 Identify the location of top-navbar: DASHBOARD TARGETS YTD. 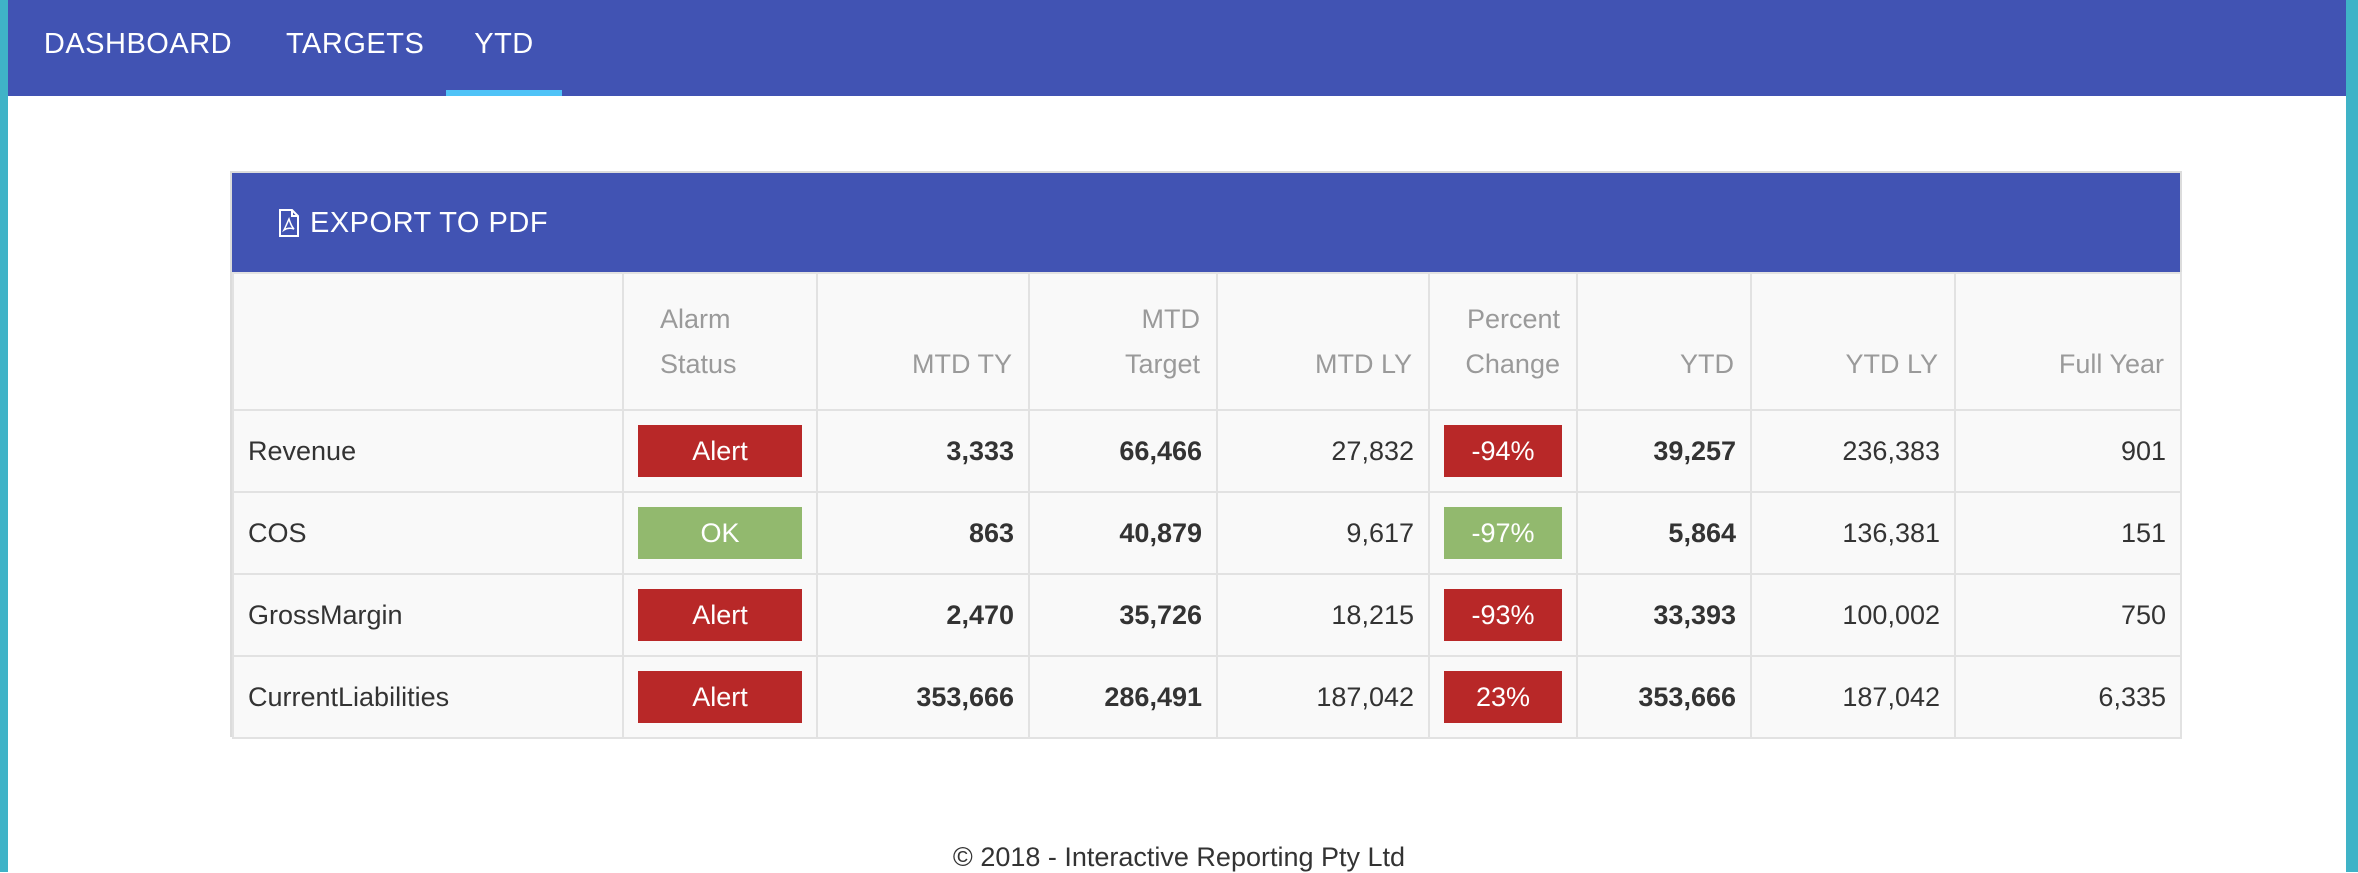
(1177, 48).